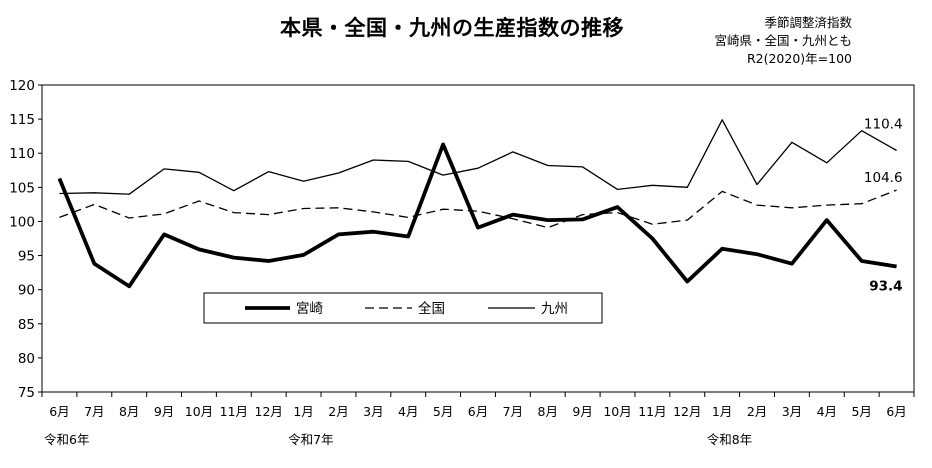 The image size is (932, 468). Describe the element at coordinates (310, 439) in the screenshot. I see `x-year-label: 令和7年` at that location.